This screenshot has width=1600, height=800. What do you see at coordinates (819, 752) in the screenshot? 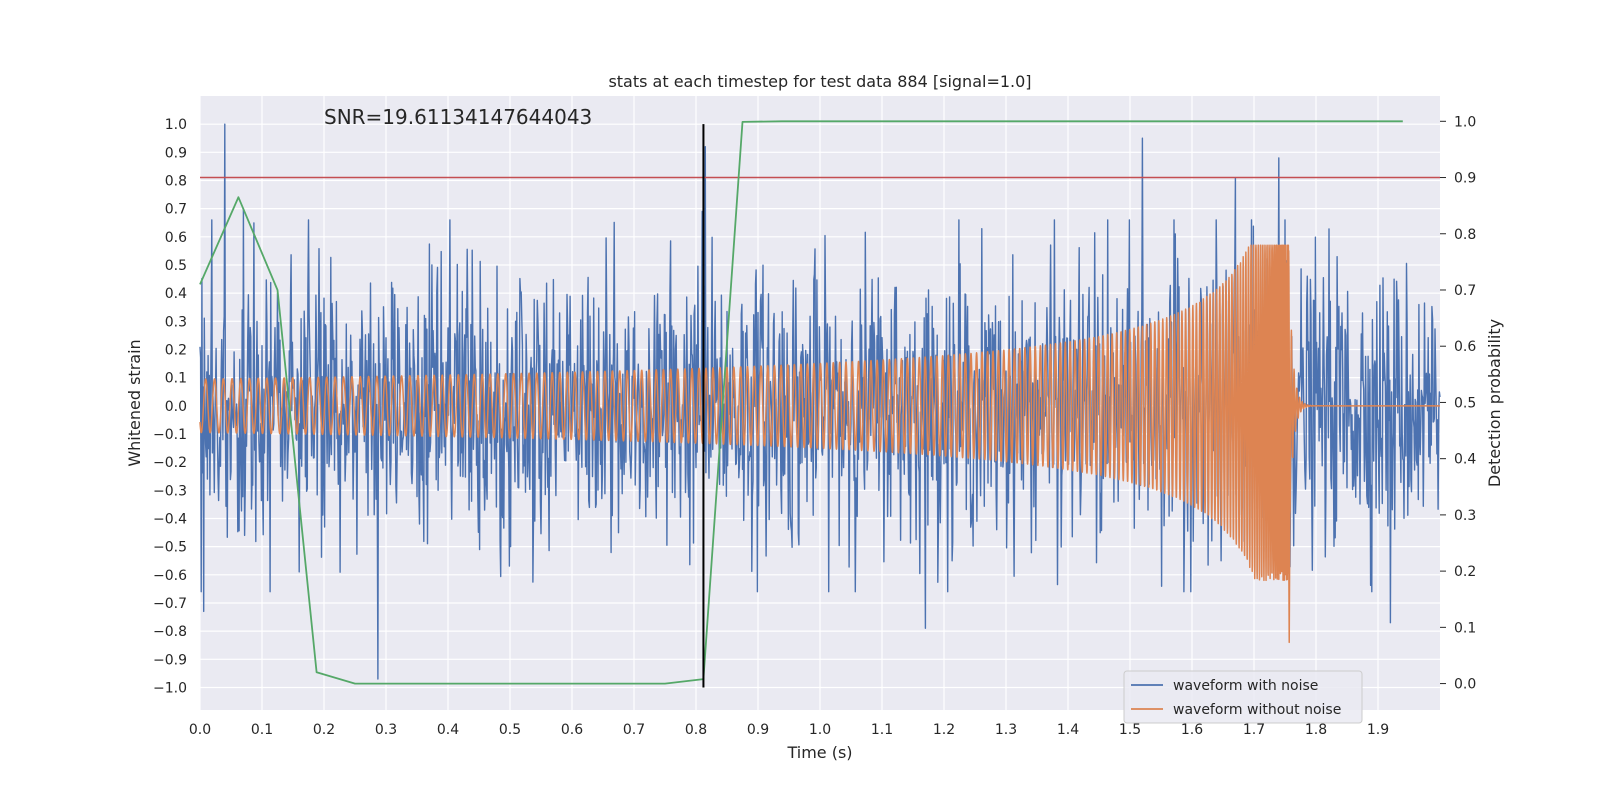
I see `x-axis-label: Time (s)` at bounding box center [819, 752].